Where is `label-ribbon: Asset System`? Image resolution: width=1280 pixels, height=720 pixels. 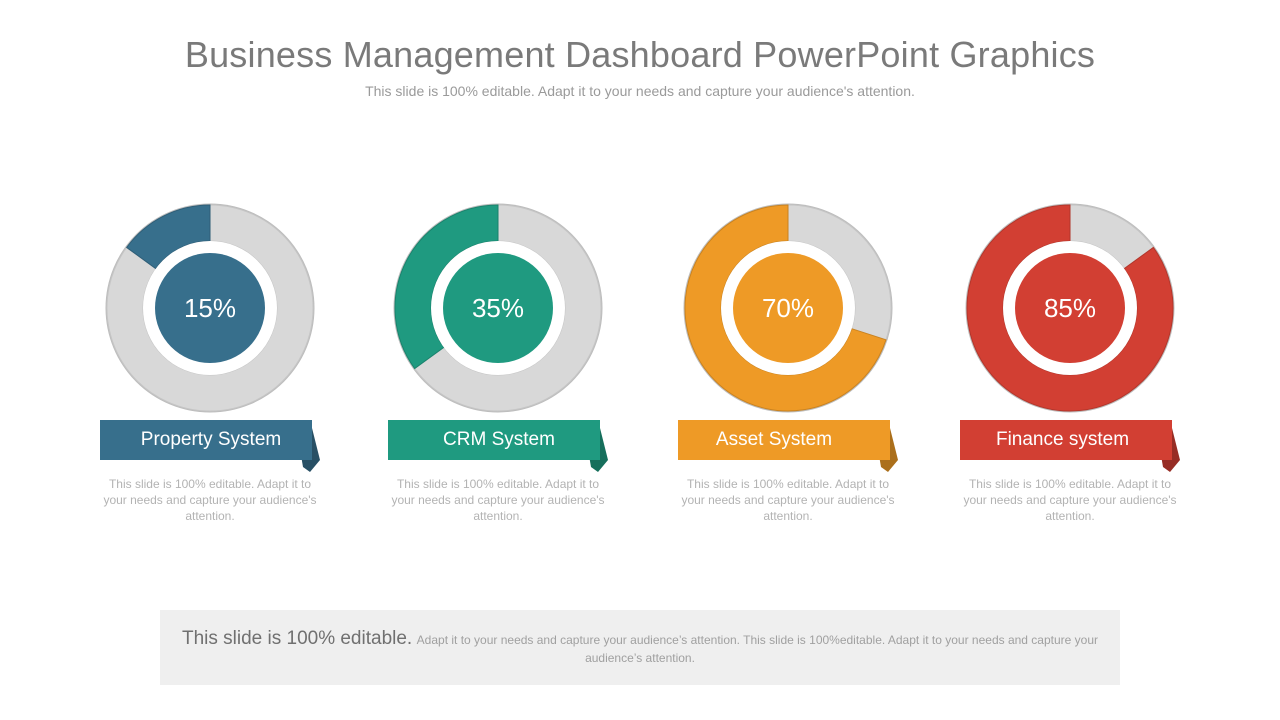 label-ribbon: Asset System is located at coordinates (788, 446).